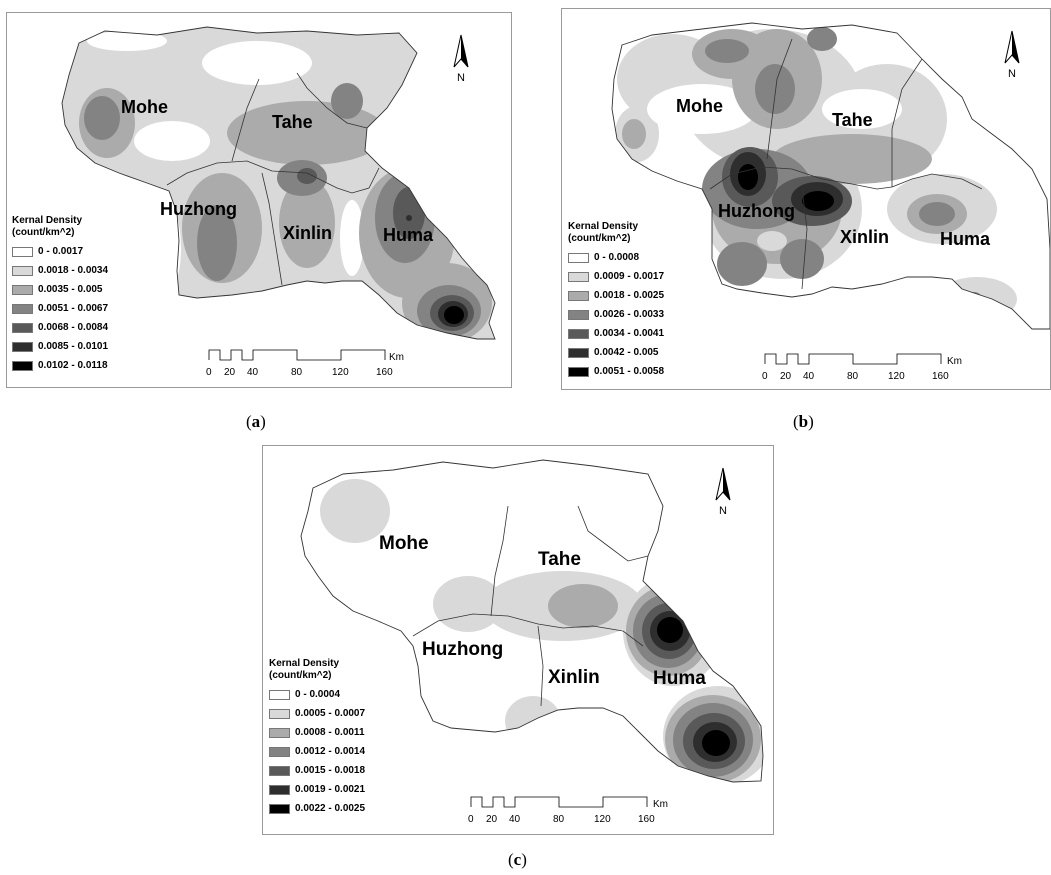  I want to click on legend-label: 0.0051 - 0.0058, so click(629, 371).